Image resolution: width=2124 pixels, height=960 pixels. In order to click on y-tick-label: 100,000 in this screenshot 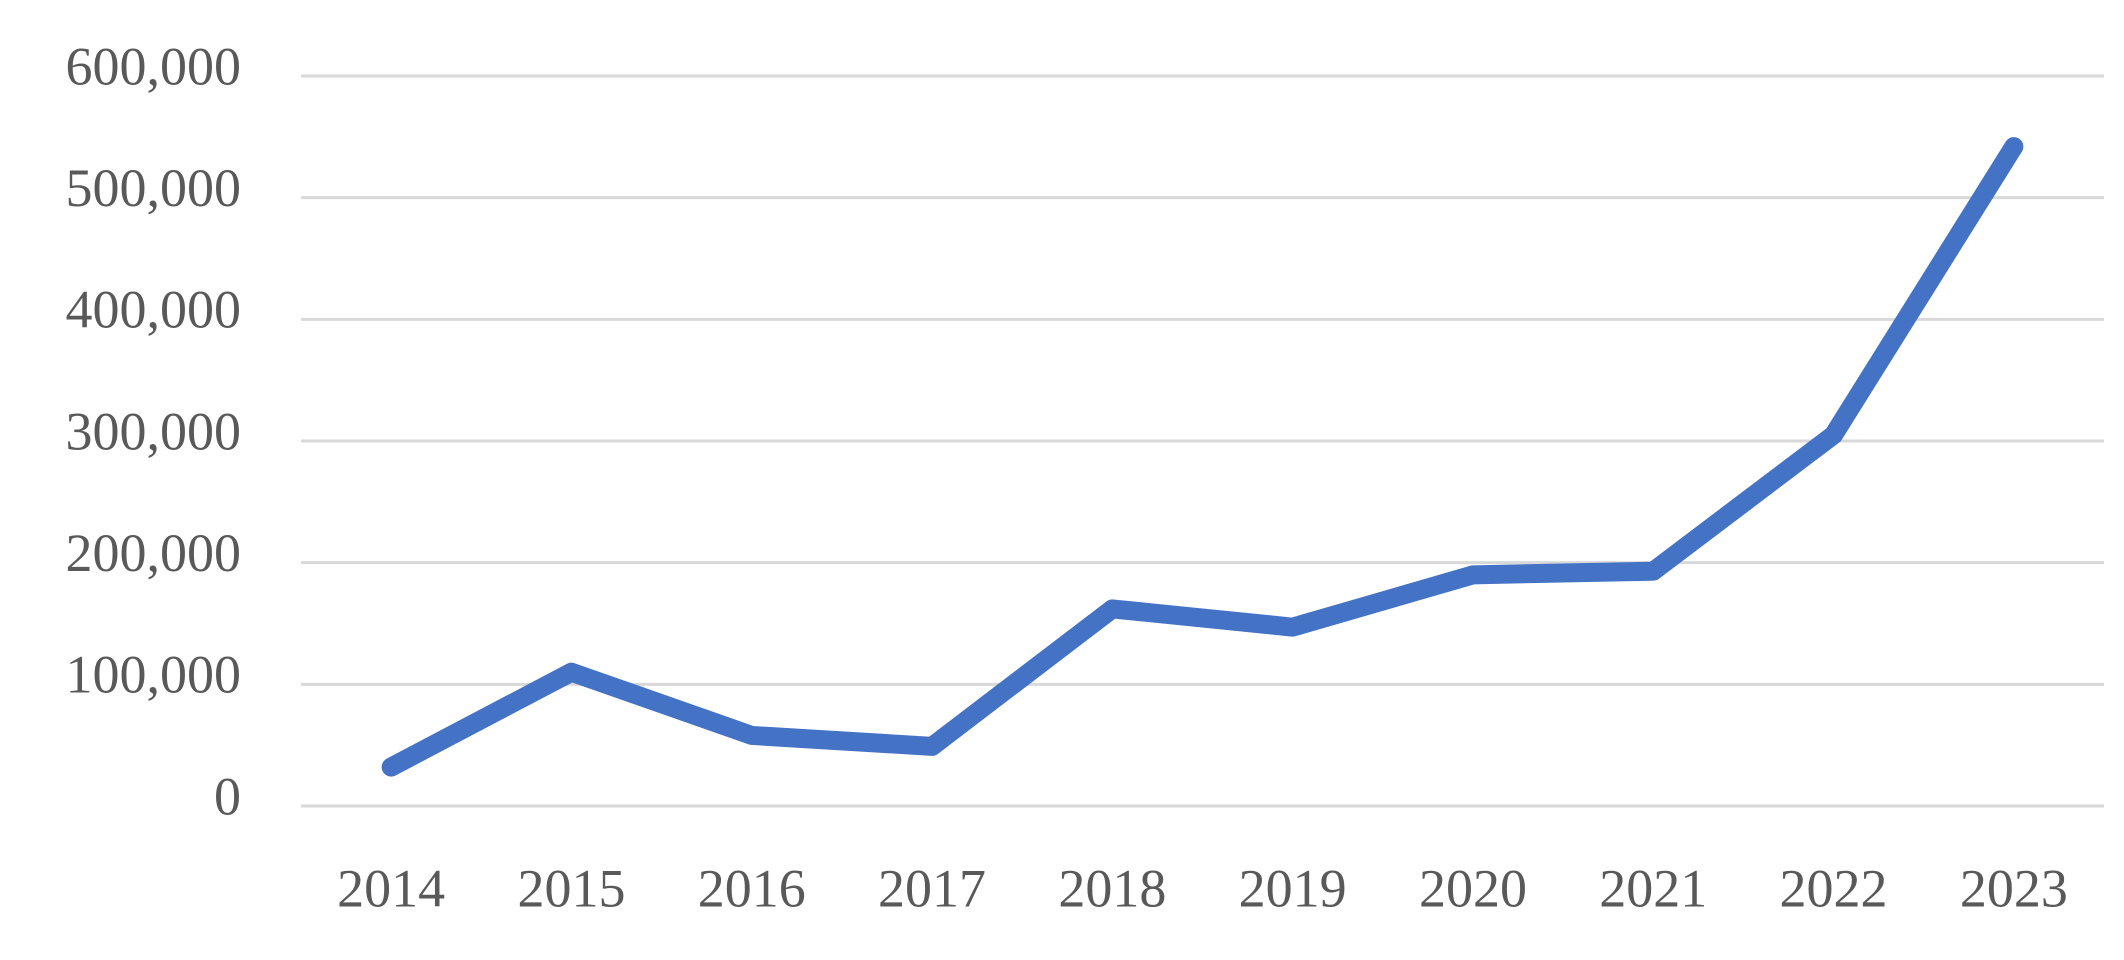, I will do `click(154, 675)`.